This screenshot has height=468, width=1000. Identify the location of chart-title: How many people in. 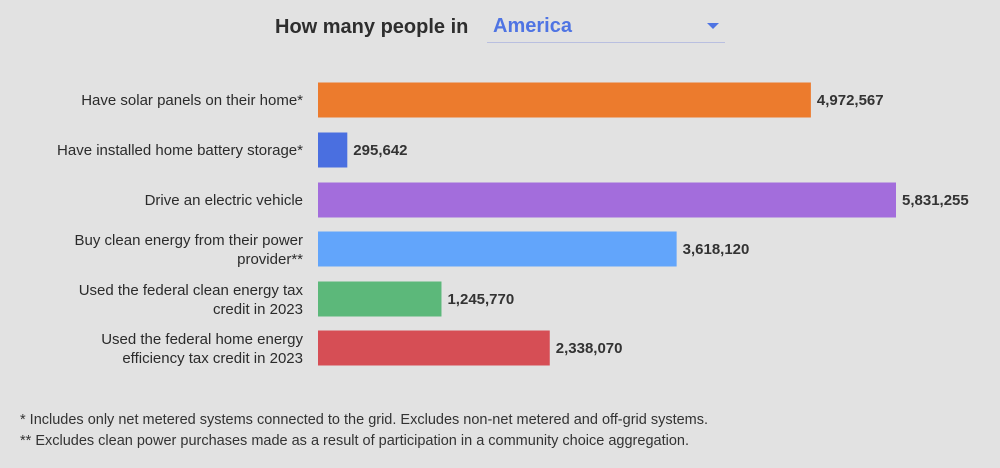
(372, 26).